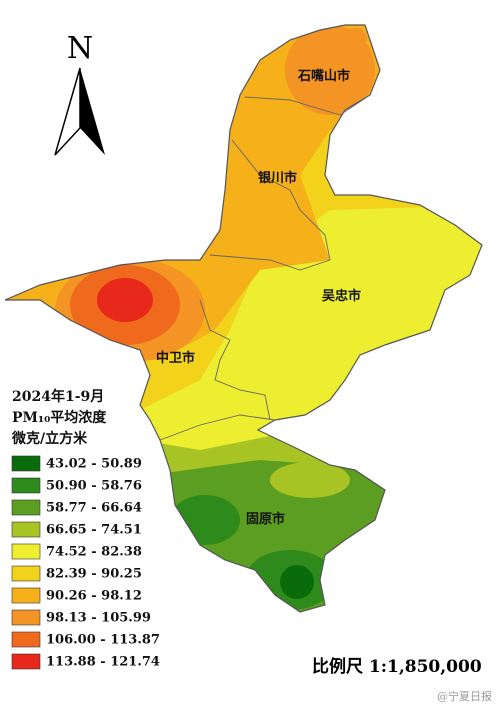 The width and height of the screenshot is (500, 707). Describe the element at coordinates (98, 618) in the screenshot. I see `legend-label: 98.13 - 105.99` at that location.